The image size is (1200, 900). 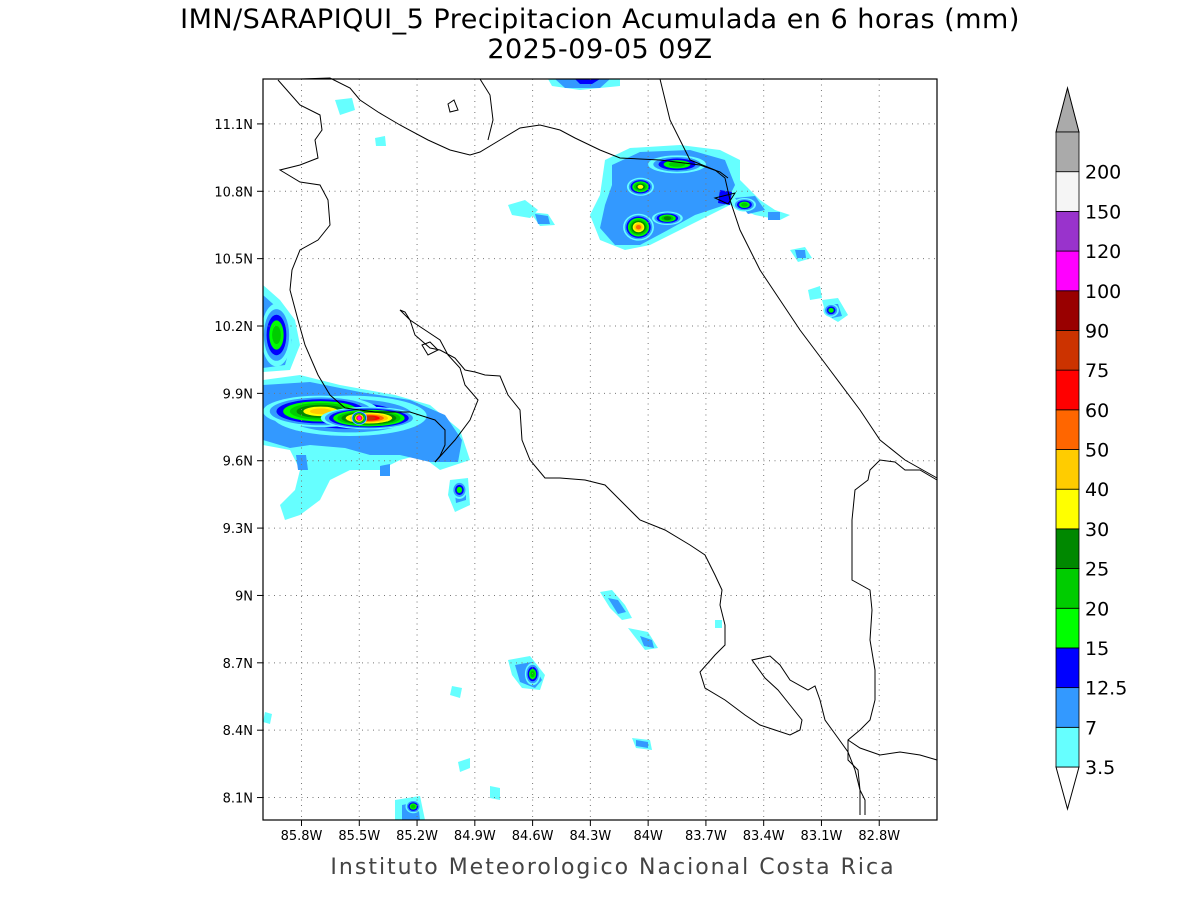 I want to click on legend-label: 20, so click(x=1097, y=609).